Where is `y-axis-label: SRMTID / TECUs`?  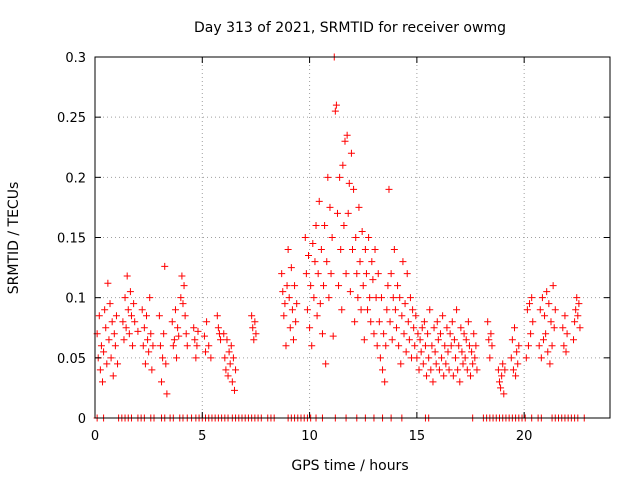 y-axis-label: SRMTID / TECUs is located at coordinates (14, 238).